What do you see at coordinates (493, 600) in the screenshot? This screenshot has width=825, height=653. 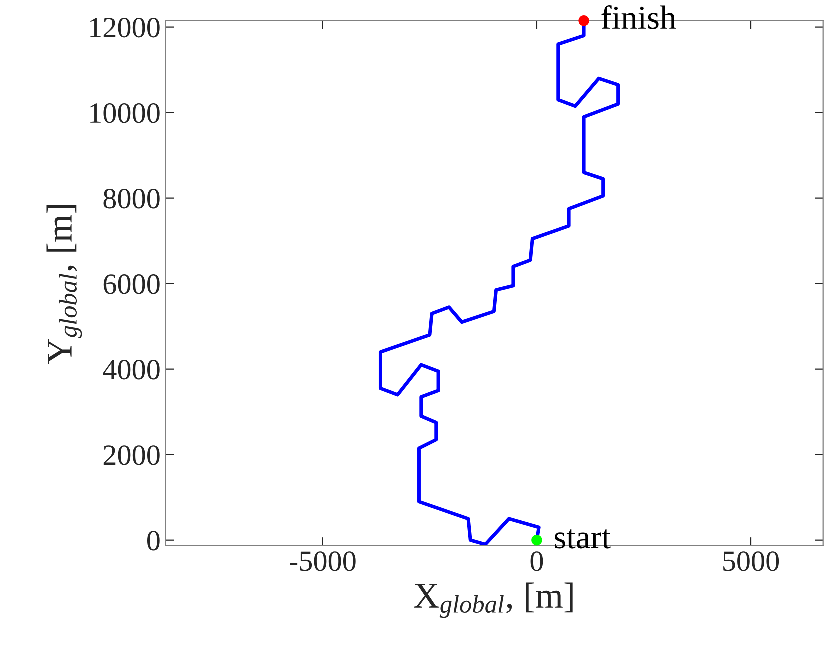 I see `x-axis-title: X$_{global}$, [m]` at bounding box center [493, 600].